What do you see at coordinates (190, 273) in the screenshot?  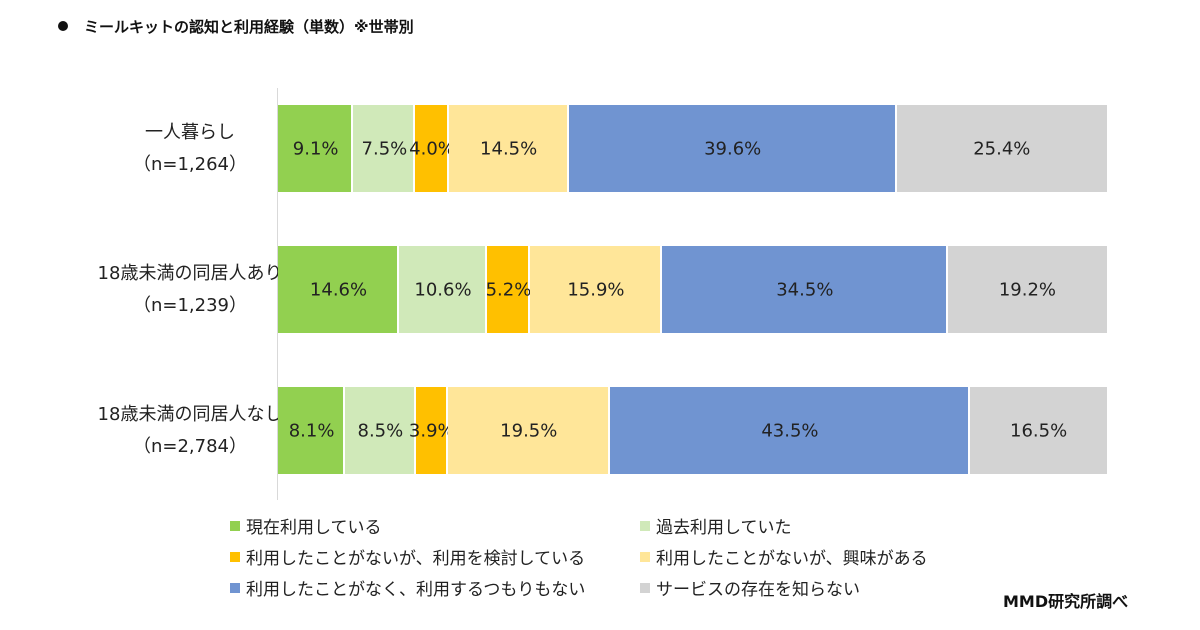 I see `category-name: 18歳未満の同居人あり` at bounding box center [190, 273].